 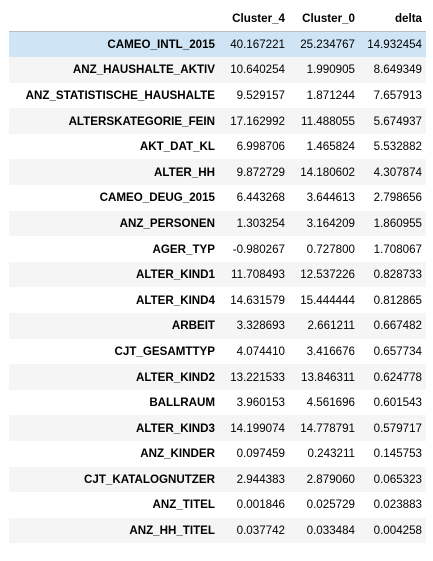 What do you see at coordinates (175, 300) in the screenshot?
I see `row-label: ALTER_KIND4` at bounding box center [175, 300].